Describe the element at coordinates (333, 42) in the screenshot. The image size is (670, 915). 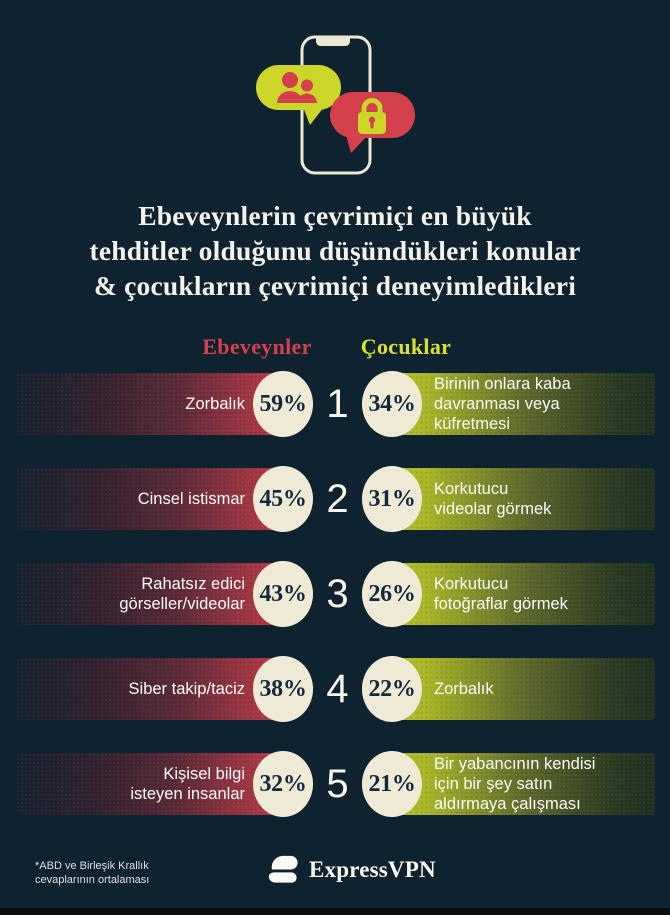
I see `phone-notch` at that location.